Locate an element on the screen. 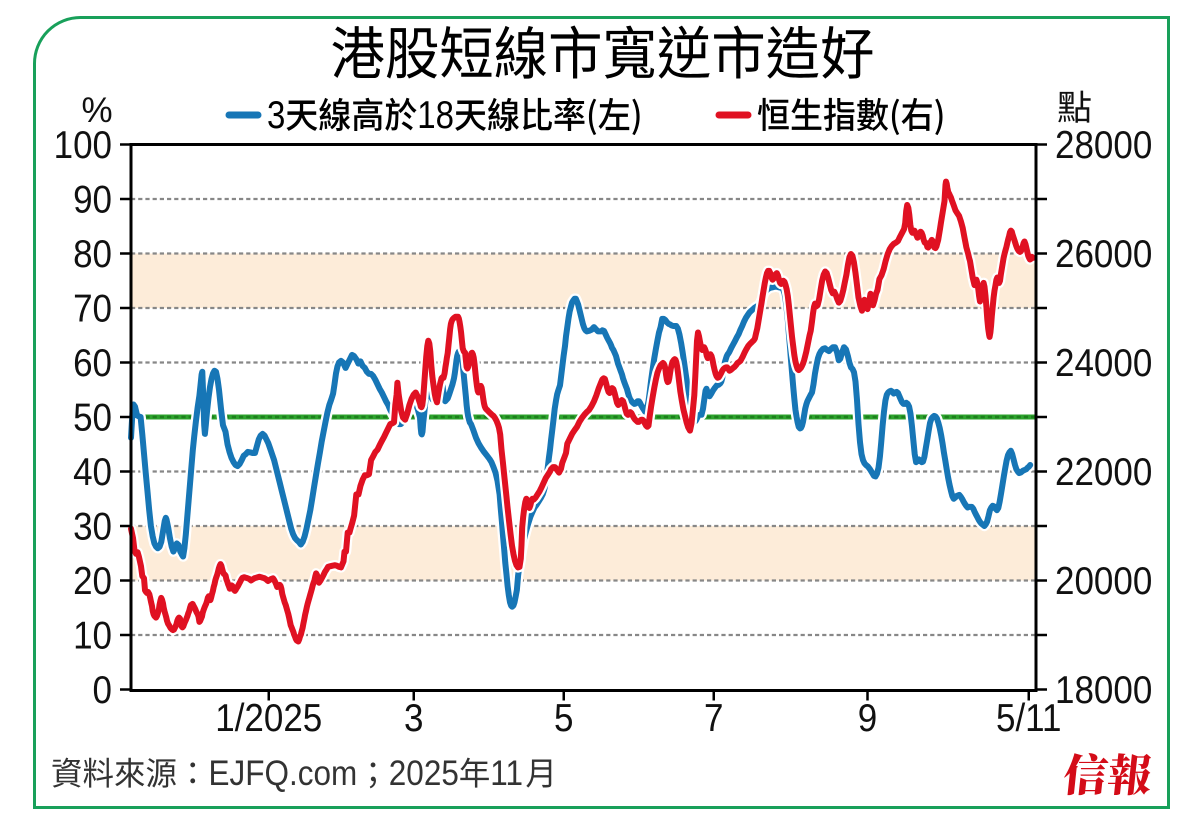 The image size is (1200, 825). svg-text: 100 is located at coordinates (83, 144).